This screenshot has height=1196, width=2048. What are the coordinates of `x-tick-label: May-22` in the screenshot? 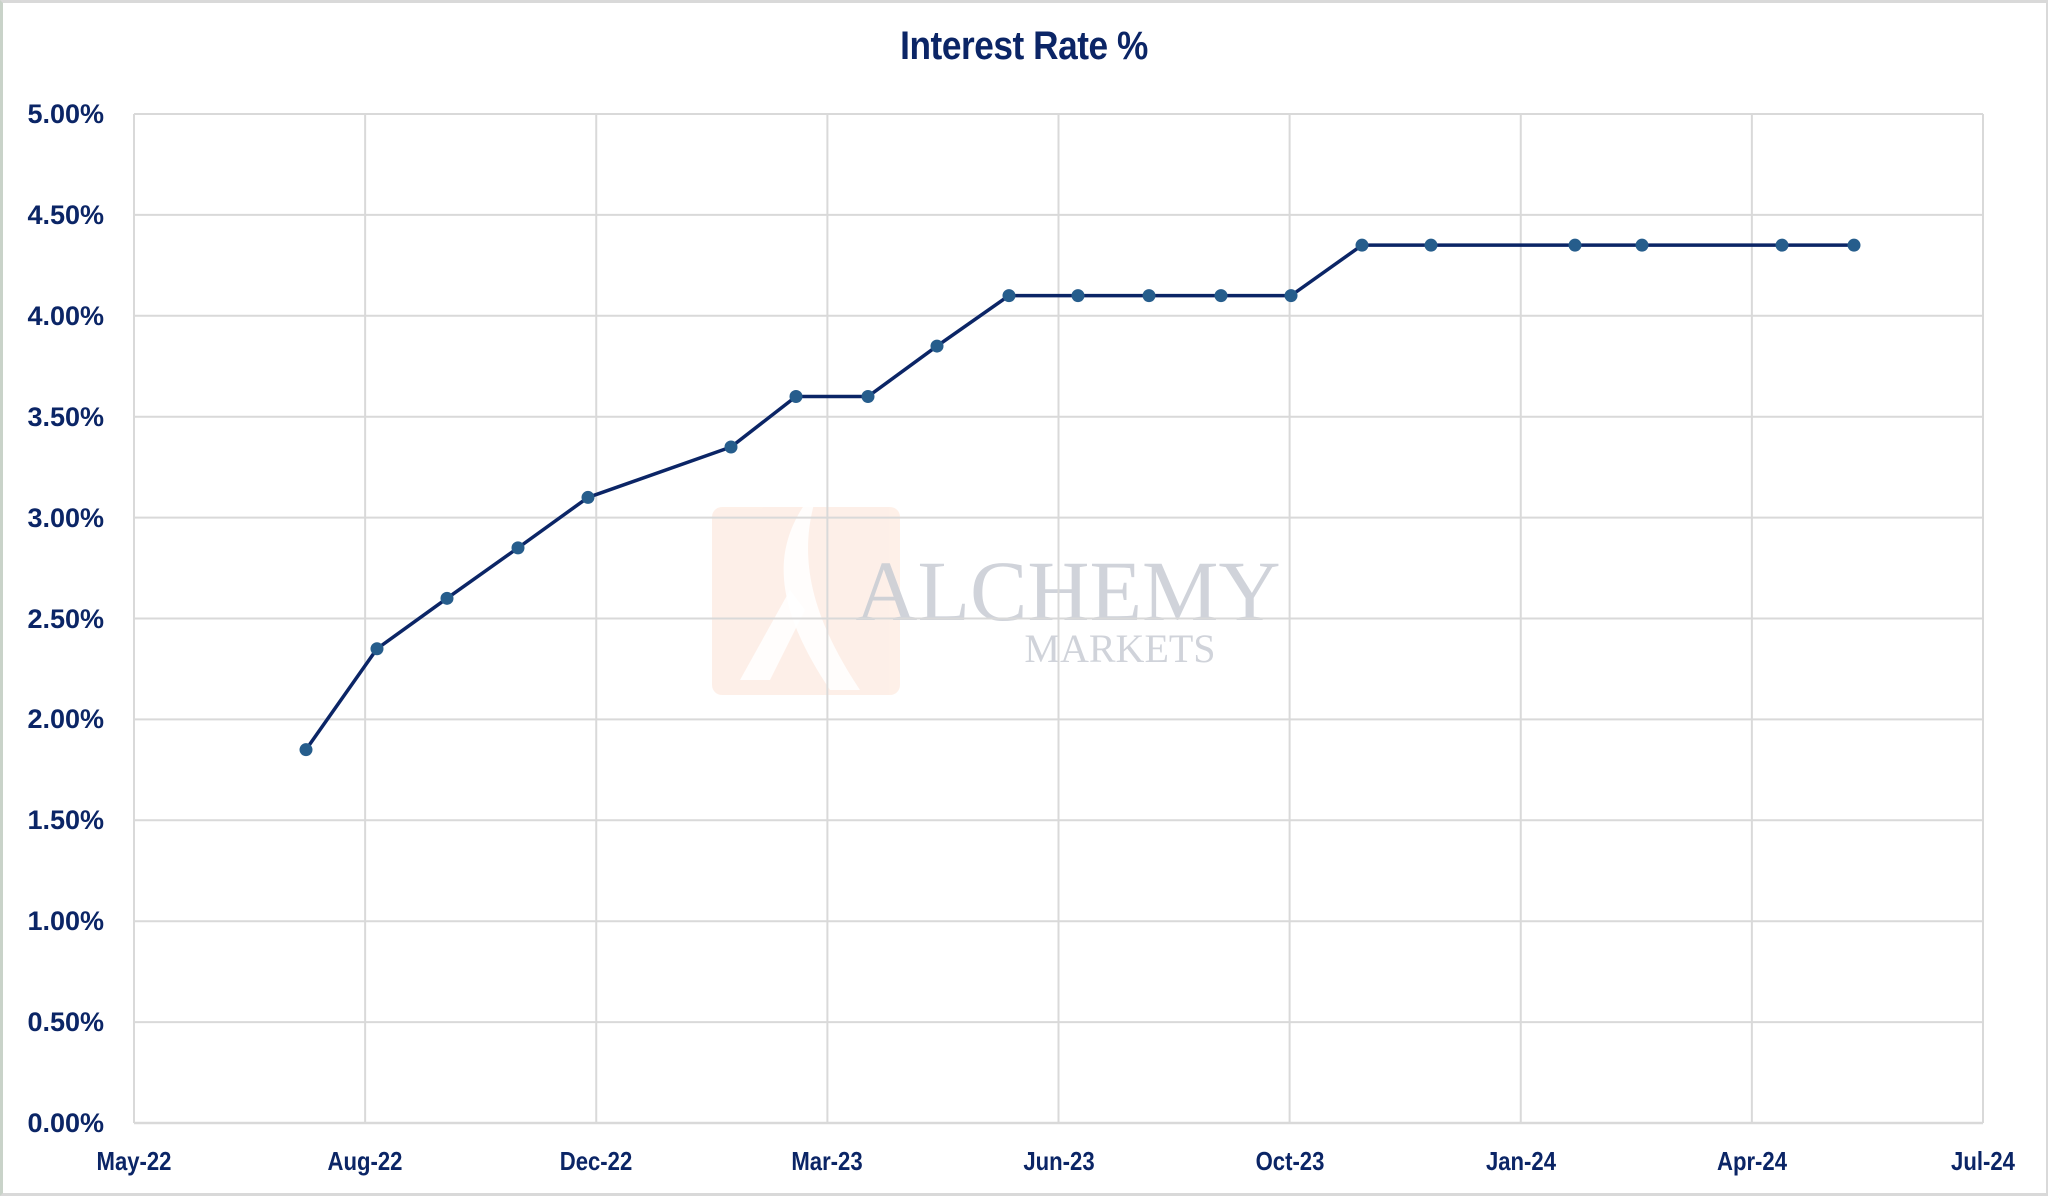 It's located at (134, 1161).